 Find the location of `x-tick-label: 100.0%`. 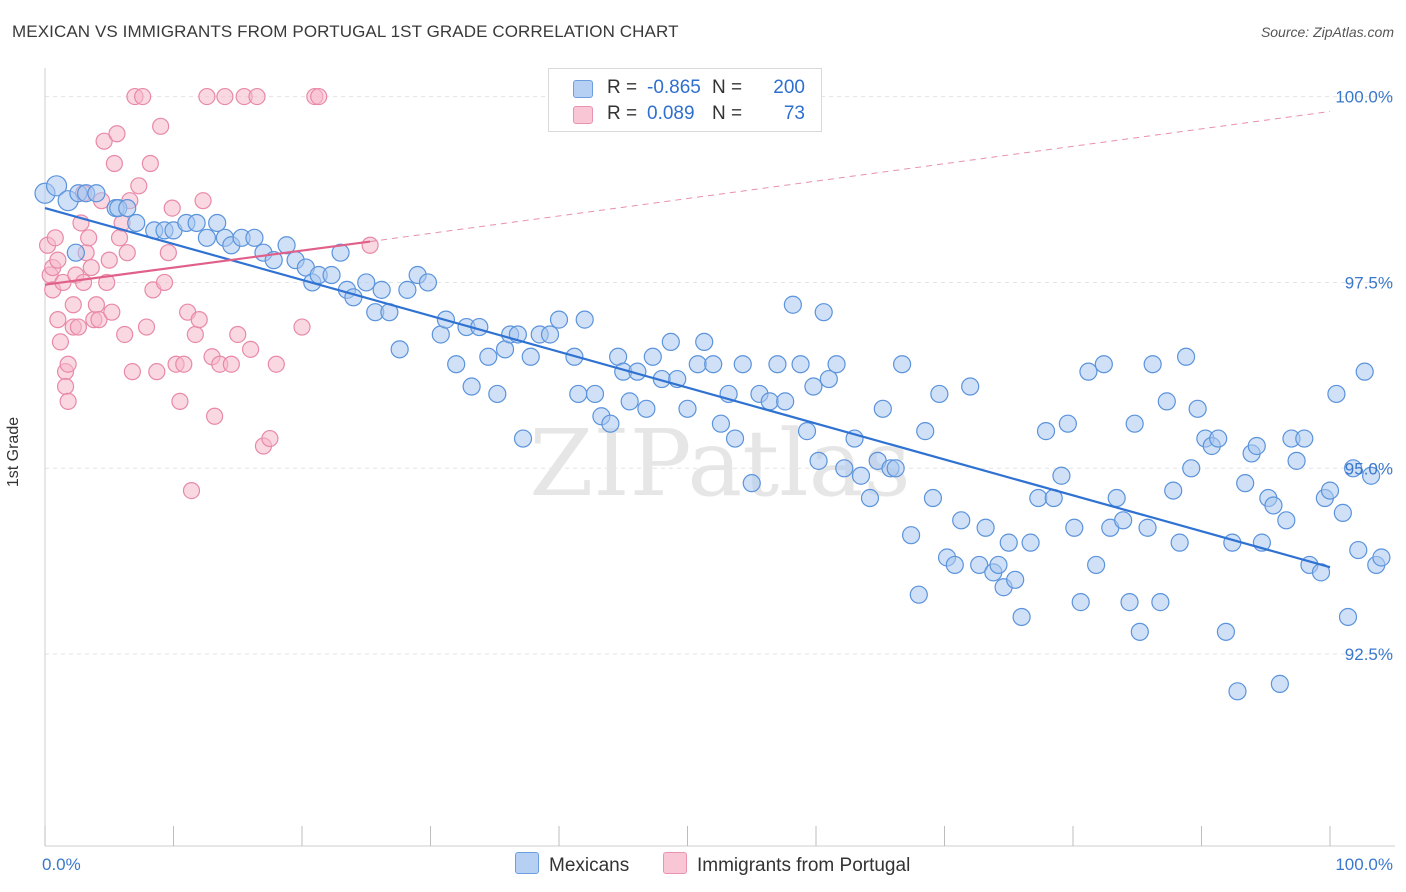

x-tick-label: 100.0% is located at coordinates (1364, 864).